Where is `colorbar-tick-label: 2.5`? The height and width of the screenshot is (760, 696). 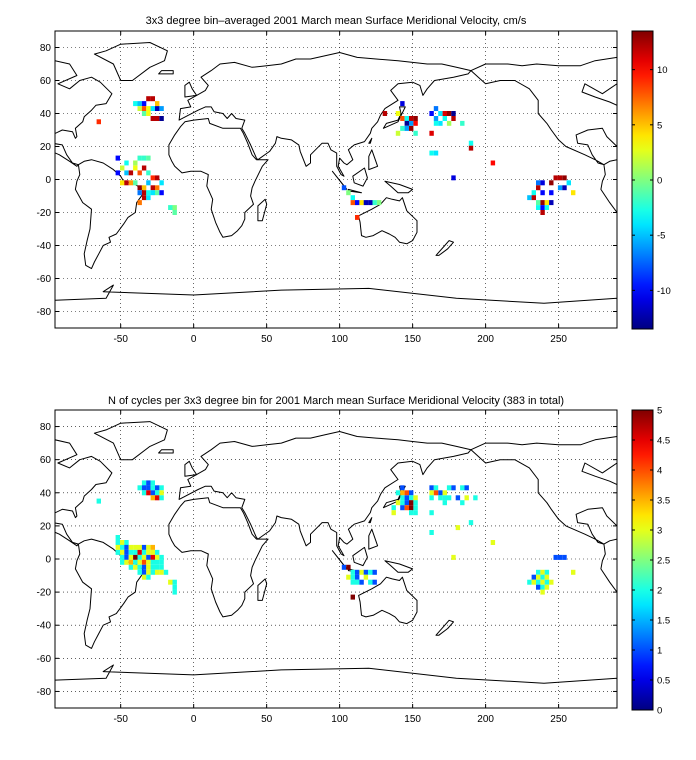 colorbar-tick-label: 2.5 is located at coordinates (663, 561).